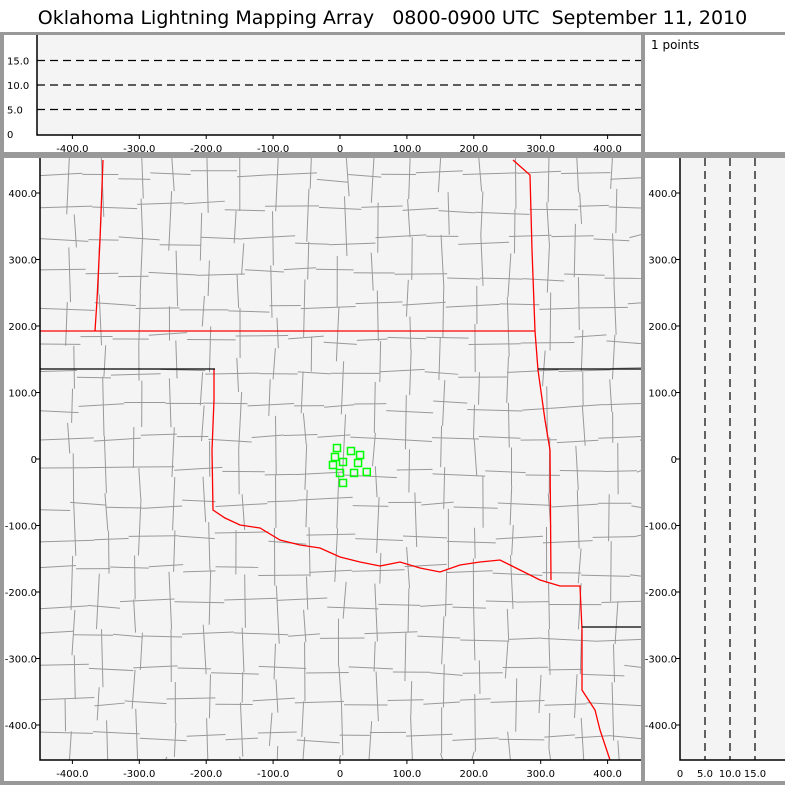 The height and width of the screenshot is (785, 785). Describe the element at coordinates (661, 593) in the screenshot. I see `side-y-tick: -200.0` at that location.